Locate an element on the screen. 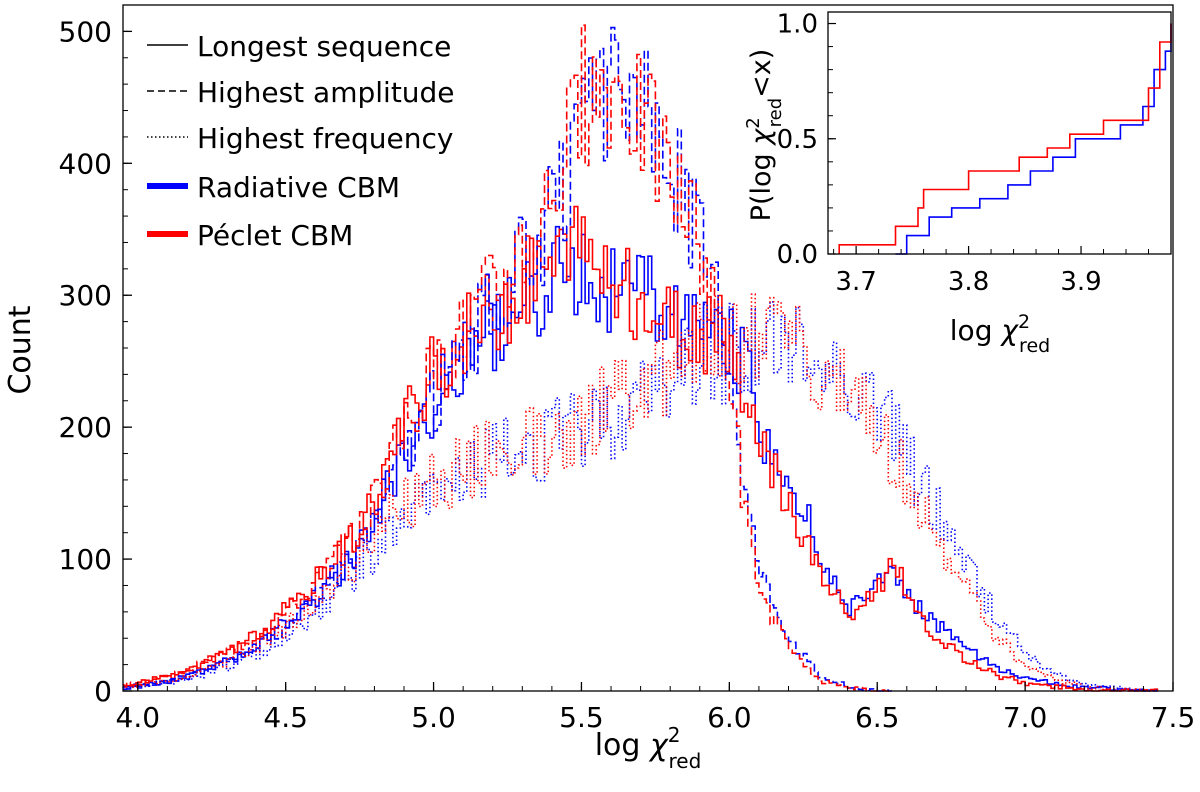 This screenshot has height=792, width=1200. main-x-axis-label-base: log is located at coordinates (622, 745).